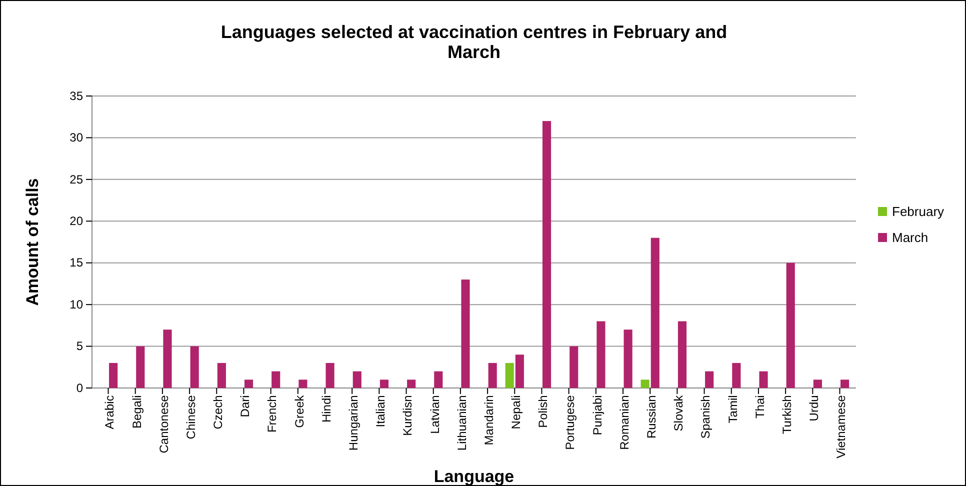 The height and width of the screenshot is (486, 966). What do you see at coordinates (163, 424) in the screenshot?
I see `x-tick-label: Cantonese` at bounding box center [163, 424].